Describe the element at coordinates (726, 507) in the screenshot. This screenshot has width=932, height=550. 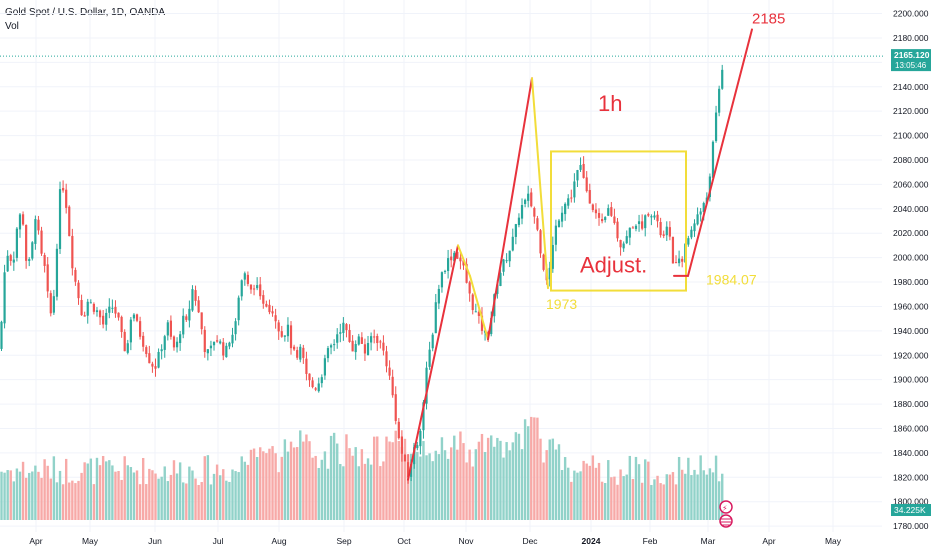
I see `flash-event-icon` at that location.